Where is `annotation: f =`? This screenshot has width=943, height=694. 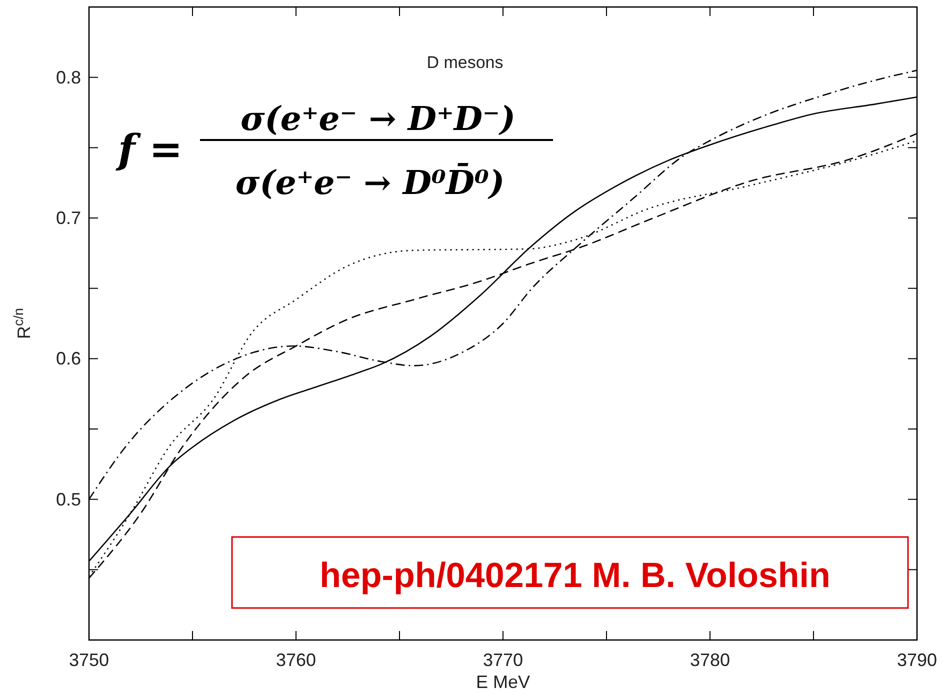
annotation: f = is located at coordinates (149, 149).